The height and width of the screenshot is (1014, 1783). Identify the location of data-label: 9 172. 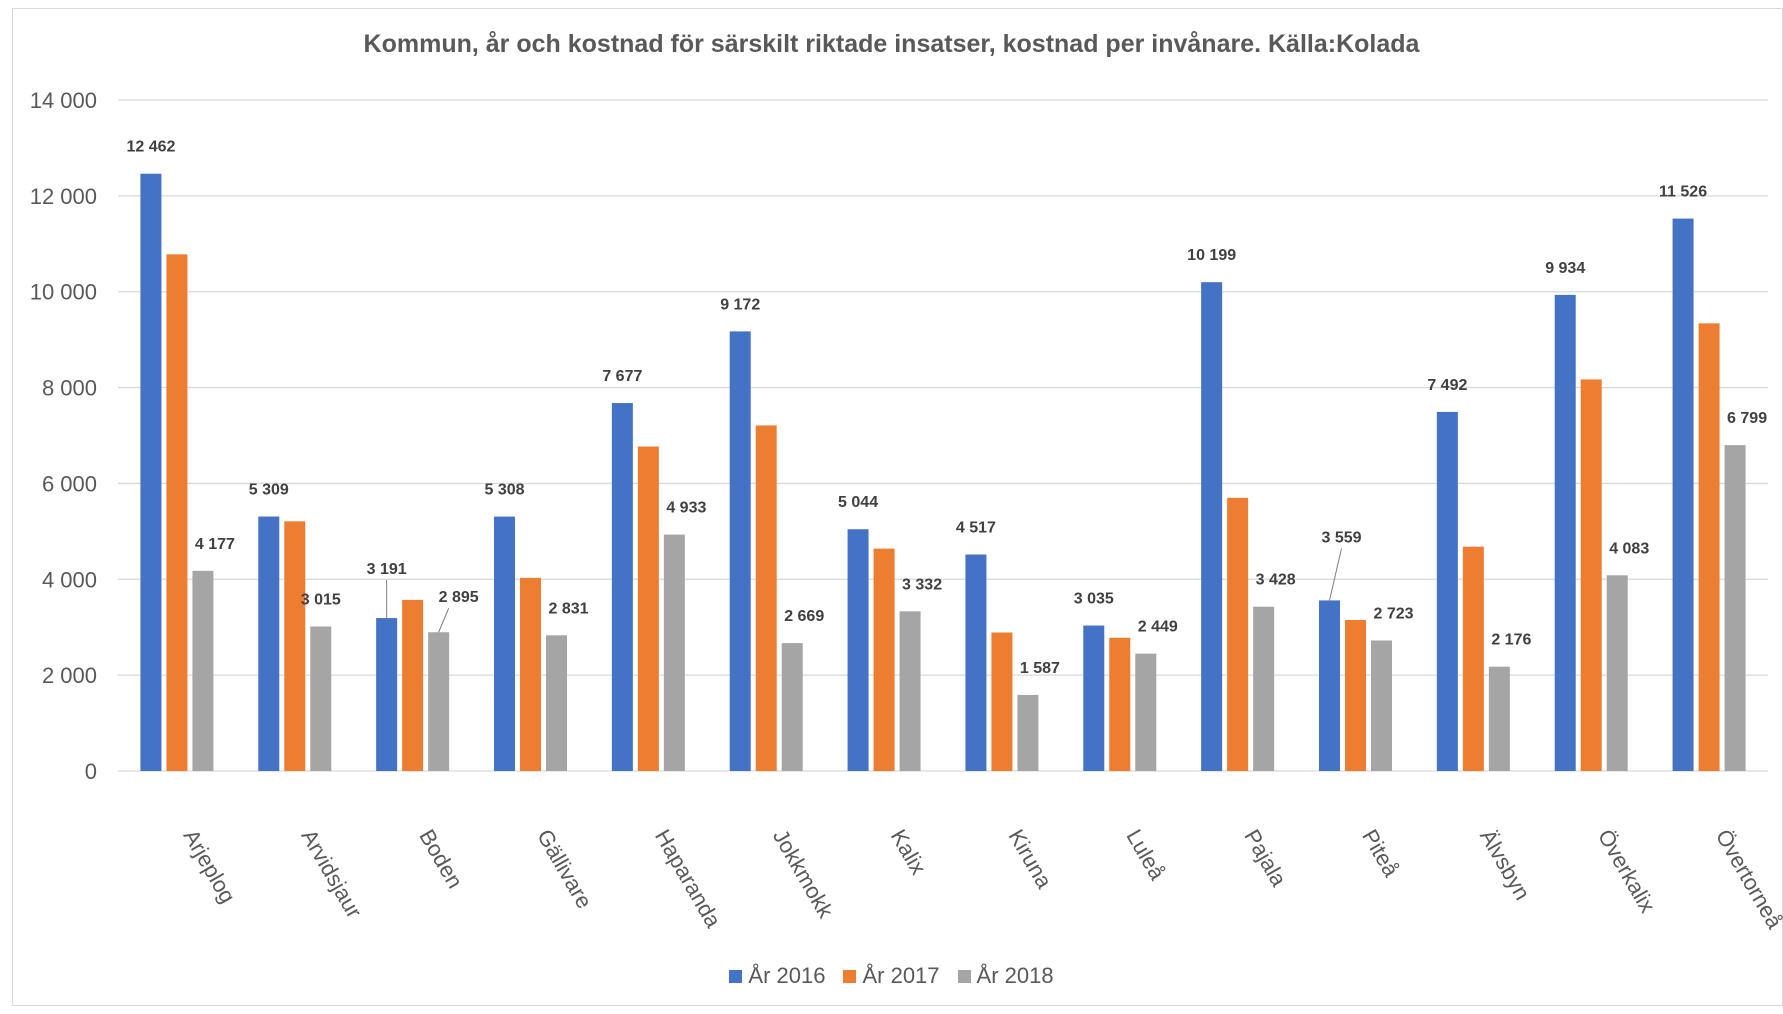
(740, 304).